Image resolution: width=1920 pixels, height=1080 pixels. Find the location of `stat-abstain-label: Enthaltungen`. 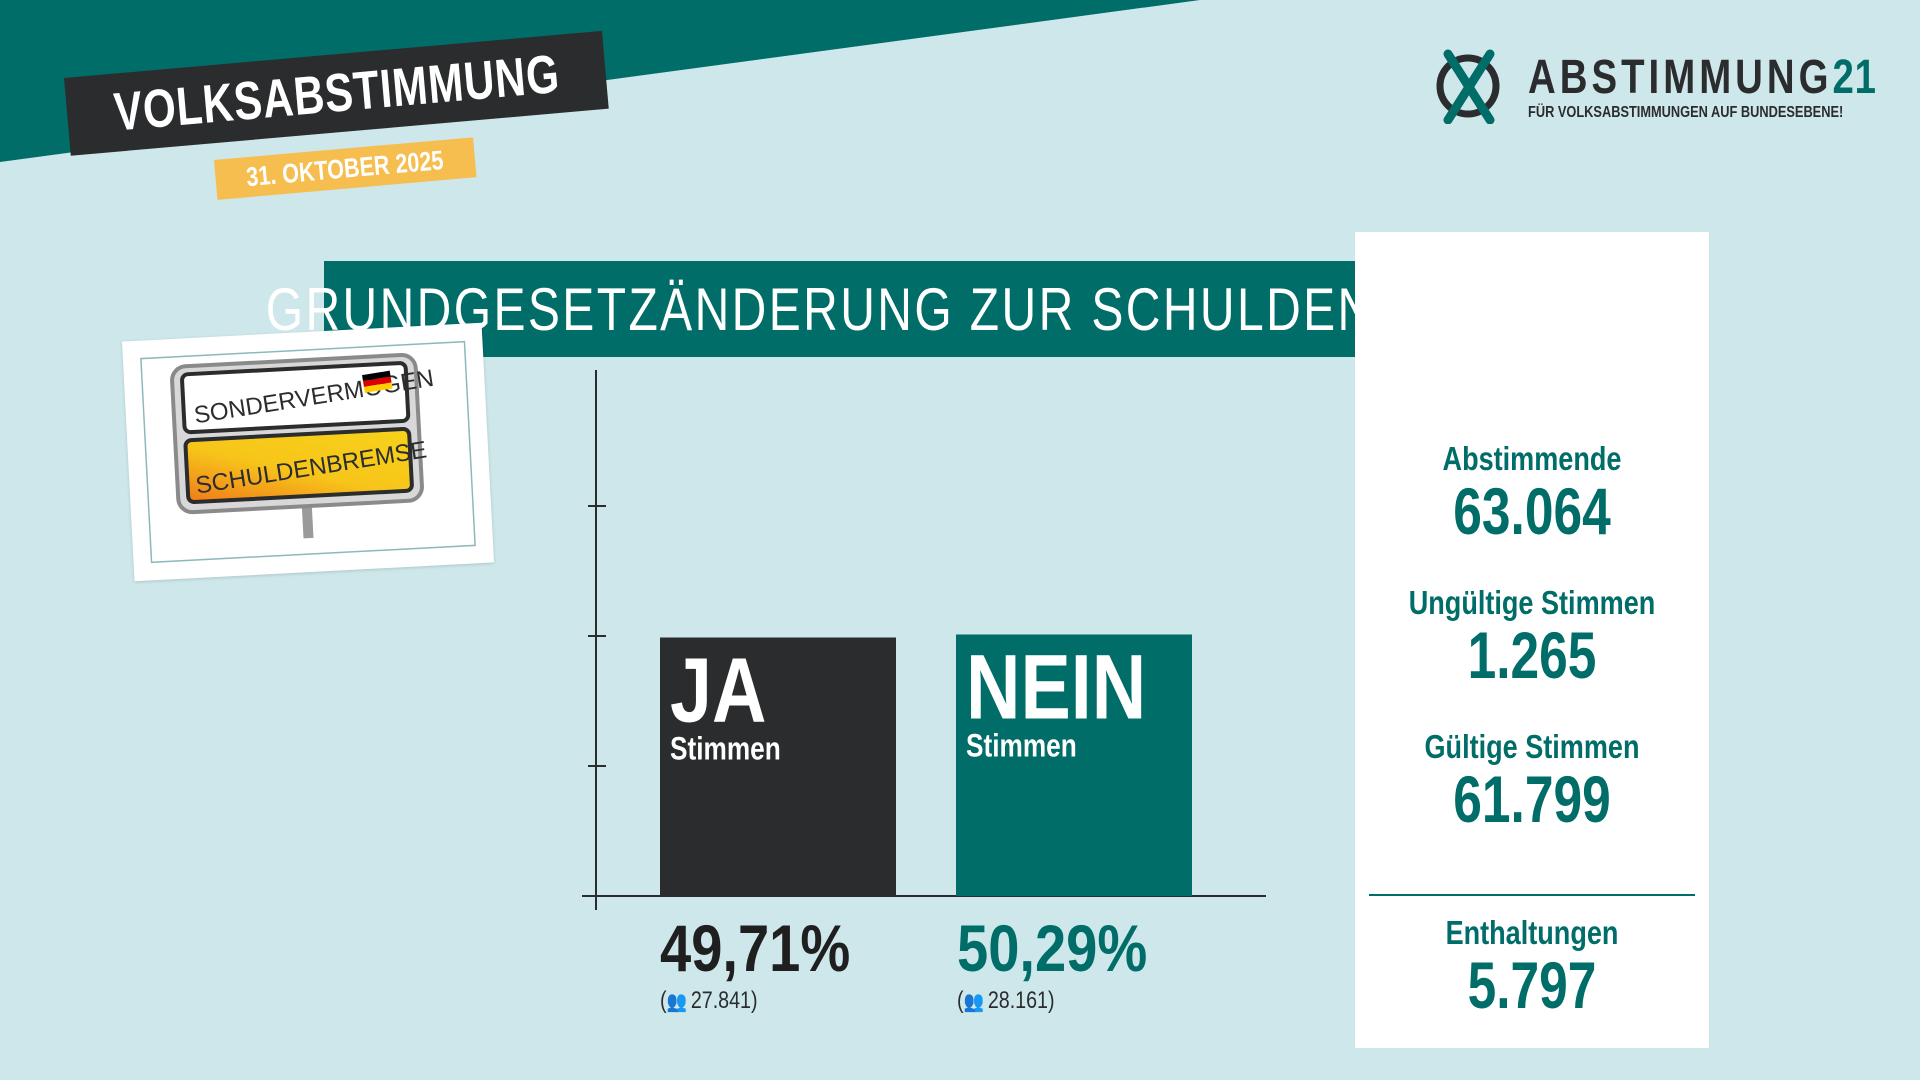

stat-abstain-label: Enthaltungen is located at coordinates (1532, 932).